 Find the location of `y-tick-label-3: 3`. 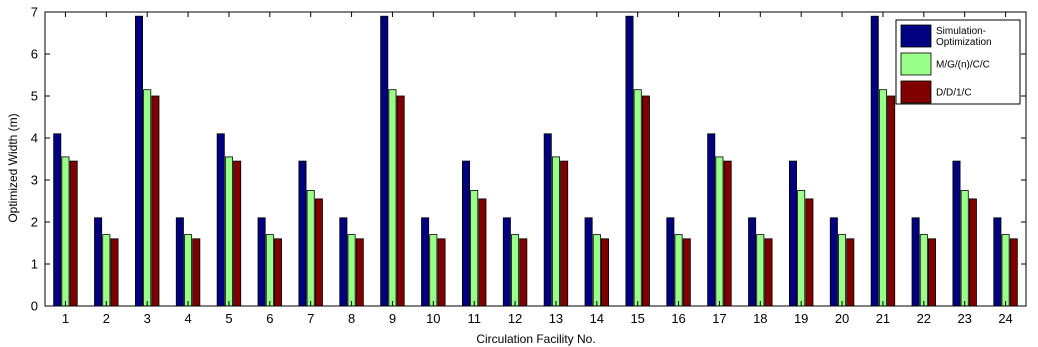

y-tick-label-3: 3 is located at coordinates (34, 180).